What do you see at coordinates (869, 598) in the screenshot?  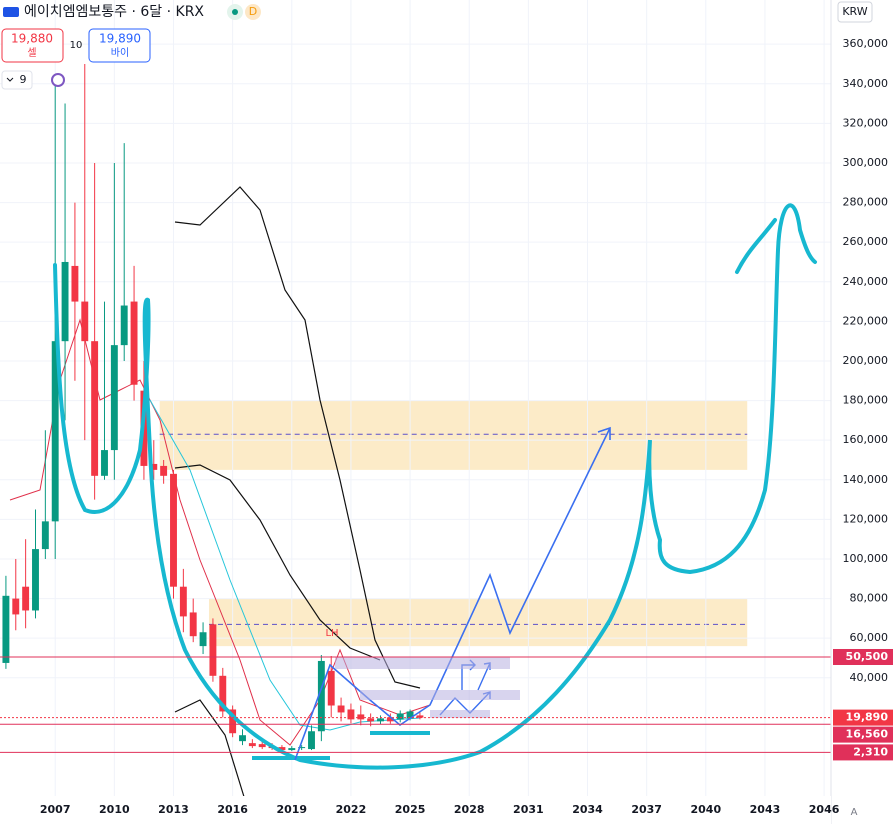 I see `y-tick-label: 80,000` at bounding box center [869, 598].